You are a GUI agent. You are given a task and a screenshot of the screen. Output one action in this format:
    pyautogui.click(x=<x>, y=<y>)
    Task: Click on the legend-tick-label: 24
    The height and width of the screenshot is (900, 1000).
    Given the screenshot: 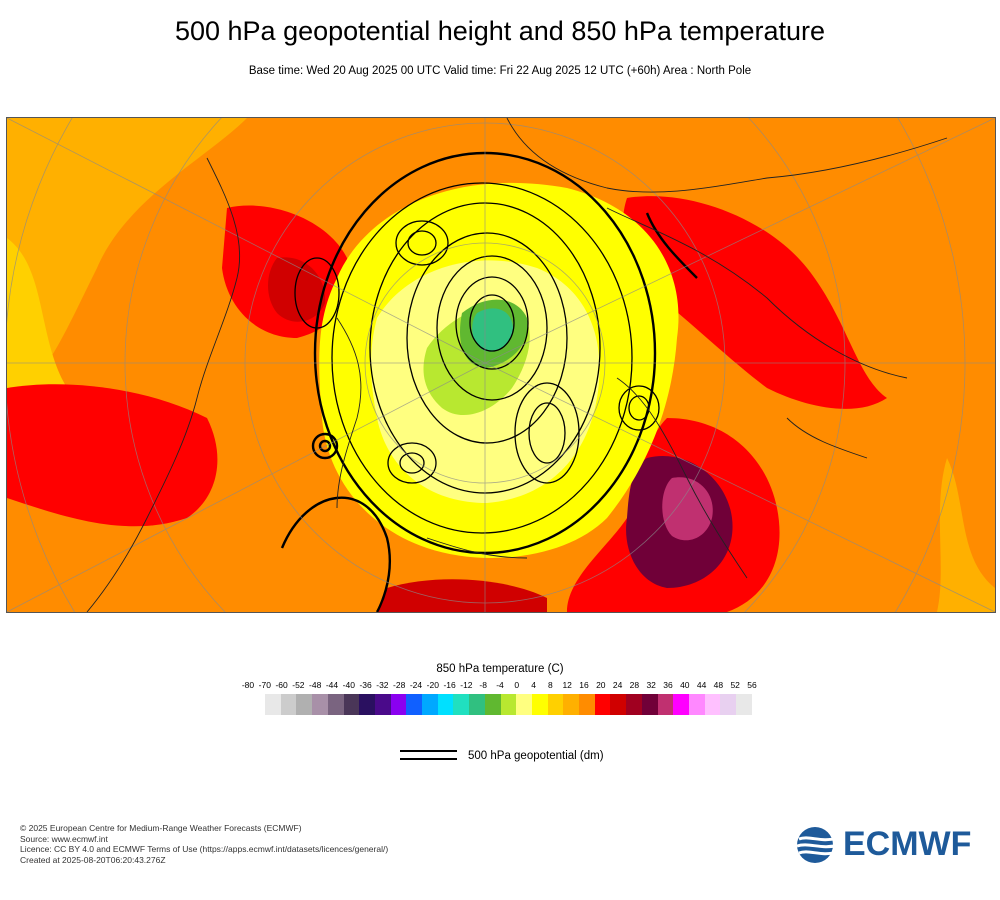 What is the action you would take?
    pyautogui.click(x=617, y=685)
    